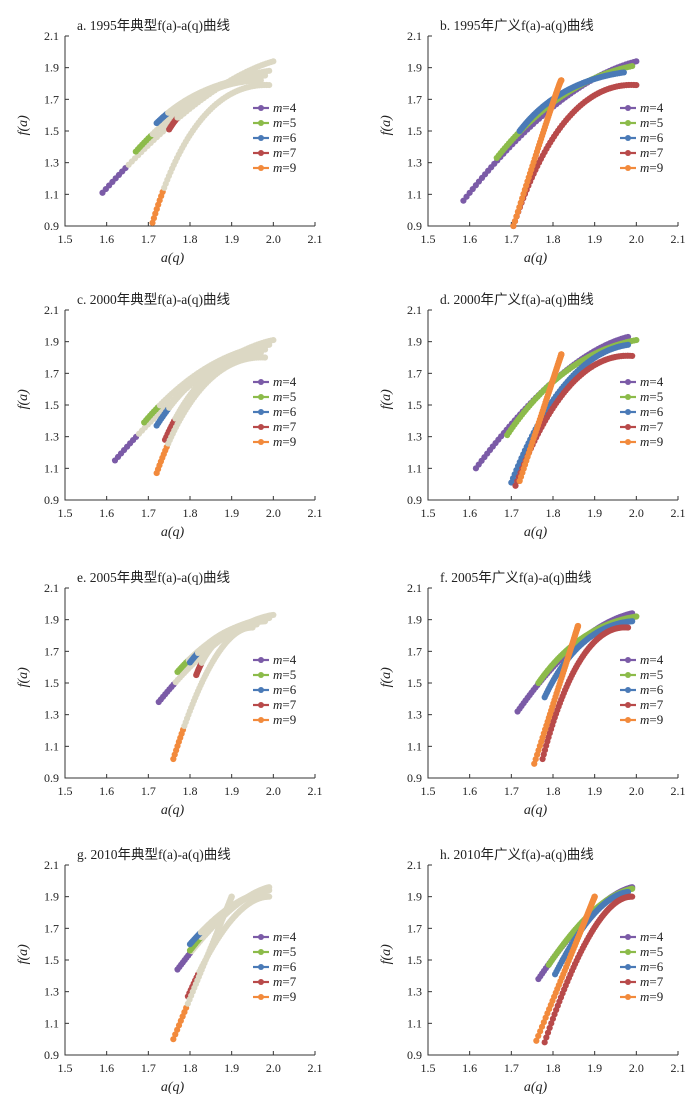  Describe the element at coordinates (517, 854) in the screenshot. I see `panel-title: h. 2010年广义f(a)-a(q)曲线` at that location.